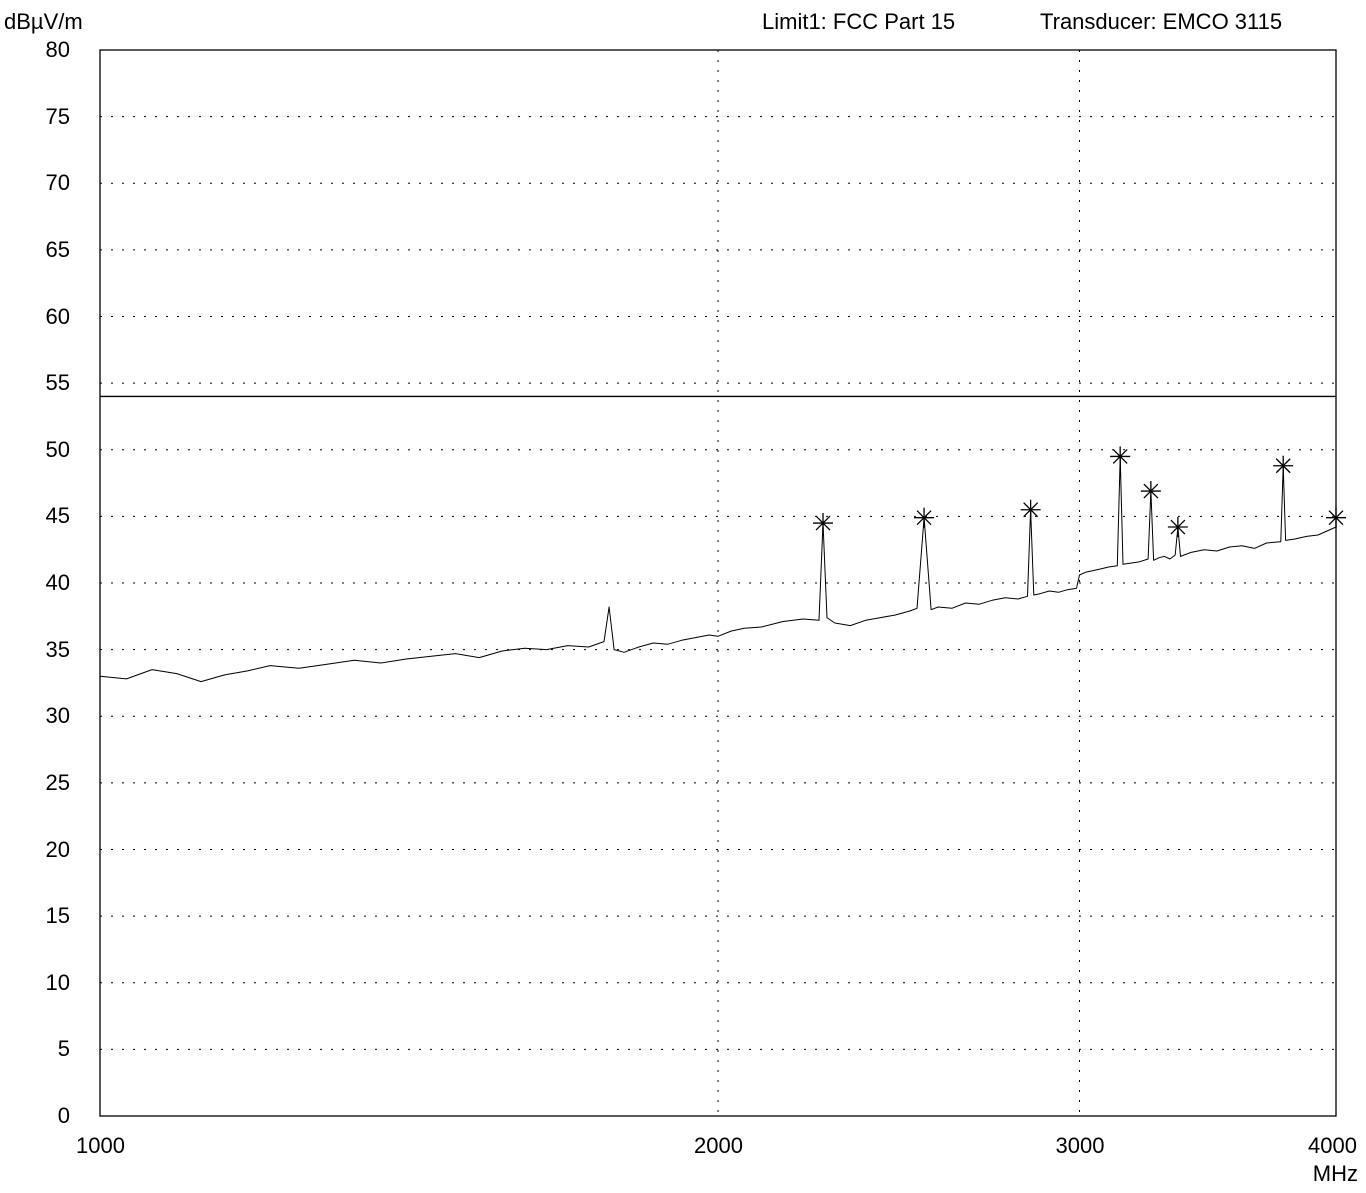 The width and height of the screenshot is (1366, 1193). Describe the element at coordinates (859, 21) in the screenshot. I see `limit-header-label: Limit1: FCC Part 15` at that location.